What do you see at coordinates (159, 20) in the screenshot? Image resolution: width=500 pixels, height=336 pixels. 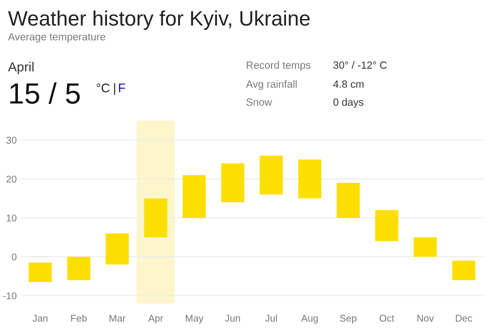 I see `chart-title: Weather history for Kyiv, Ukraine` at bounding box center [159, 20].